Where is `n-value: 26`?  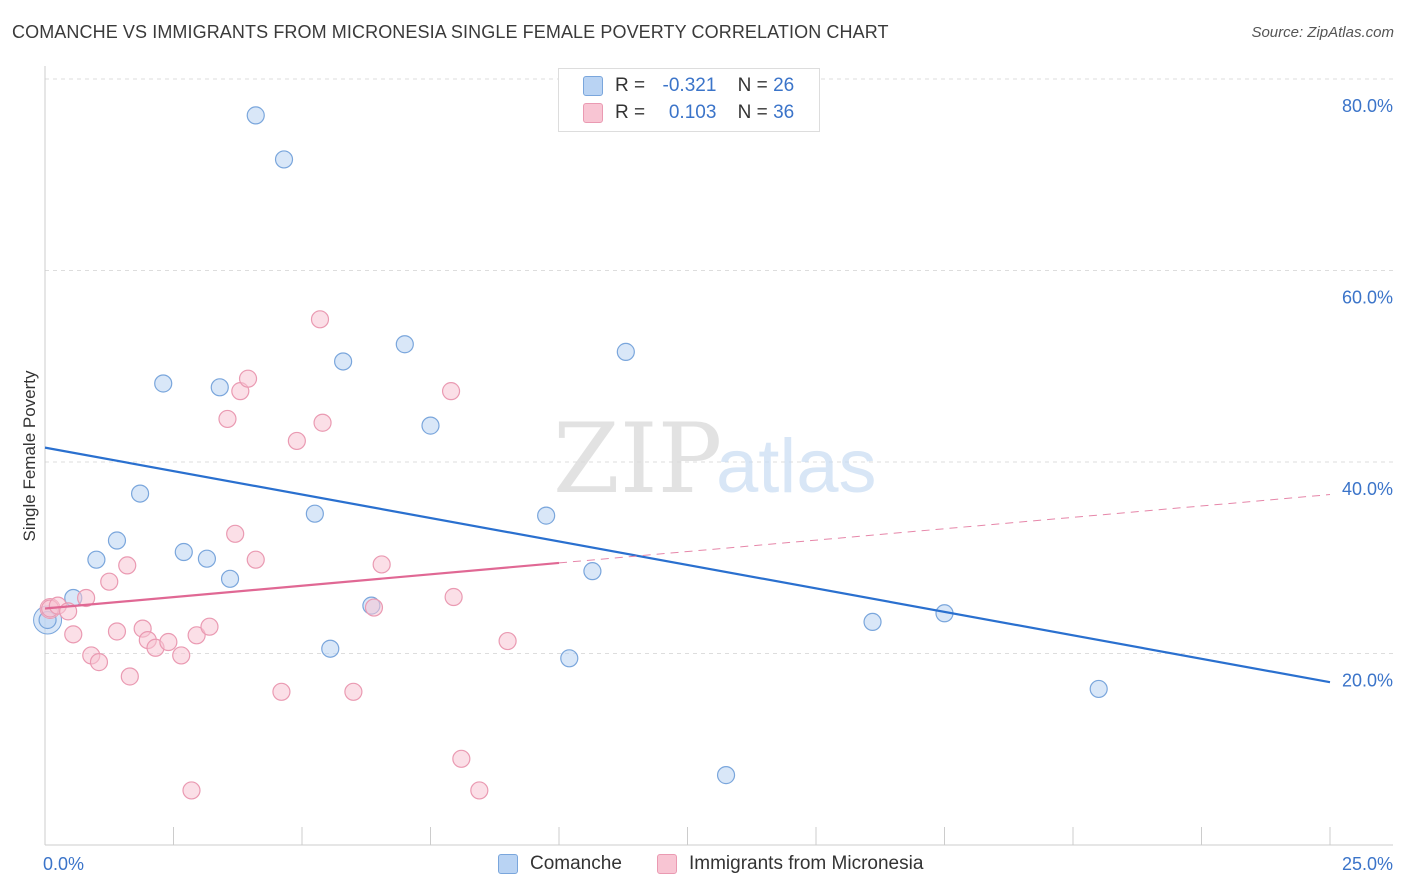
n-value: 26 is located at coordinates (784, 85).